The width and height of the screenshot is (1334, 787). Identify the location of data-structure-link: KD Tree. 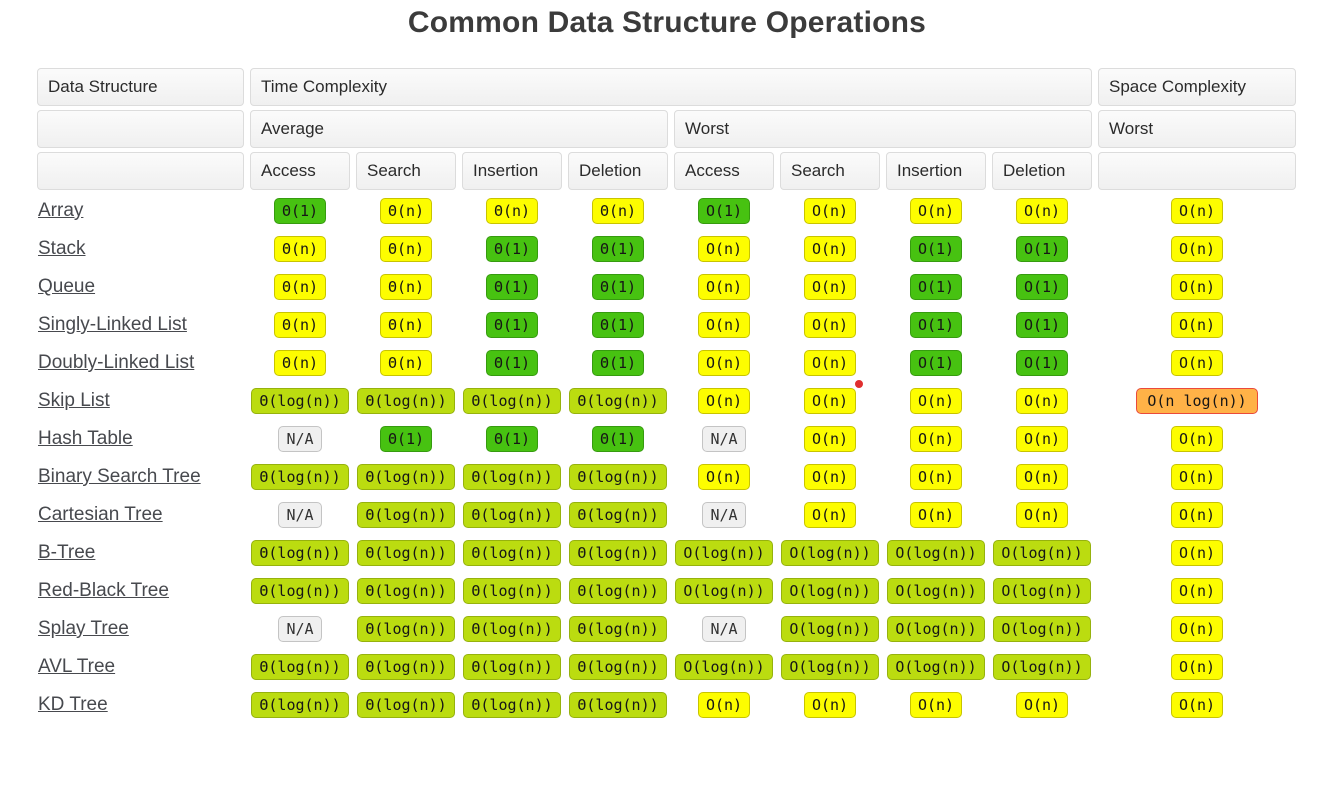
(73, 704).